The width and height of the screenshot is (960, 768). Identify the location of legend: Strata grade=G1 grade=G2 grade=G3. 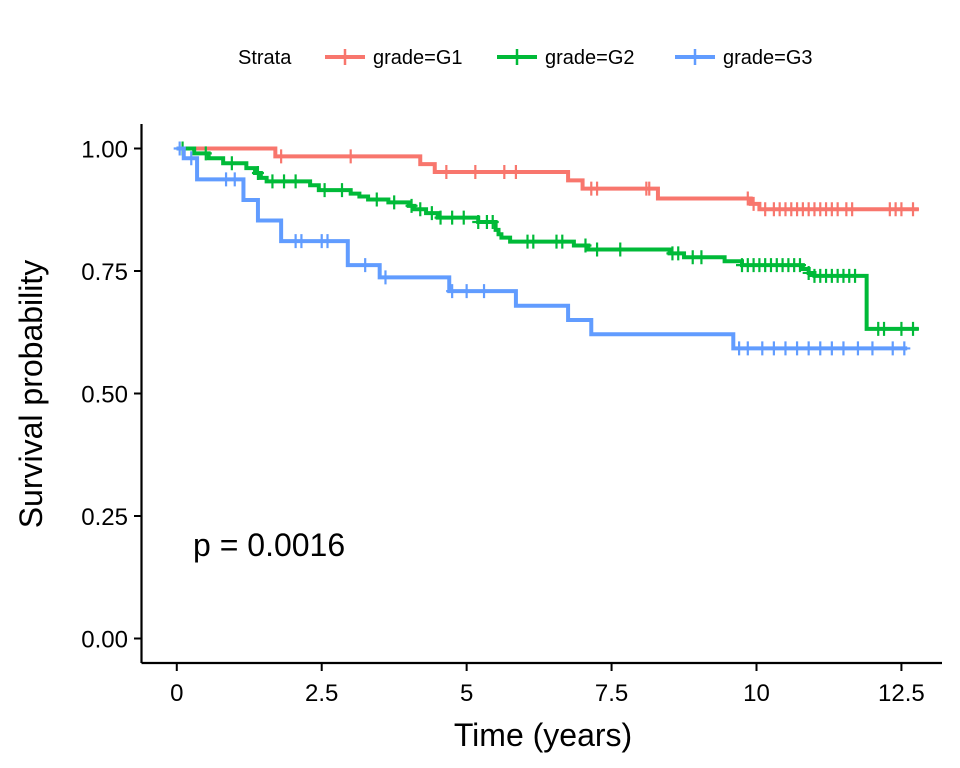
(525, 58).